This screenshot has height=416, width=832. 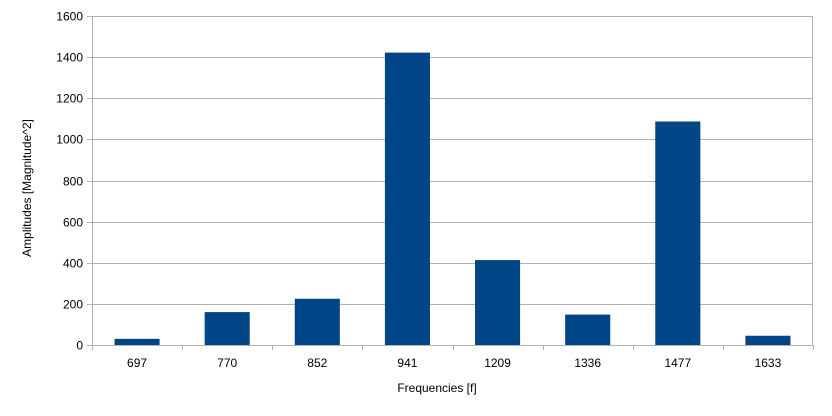 I want to click on x-tick-label: 941, so click(x=407, y=363).